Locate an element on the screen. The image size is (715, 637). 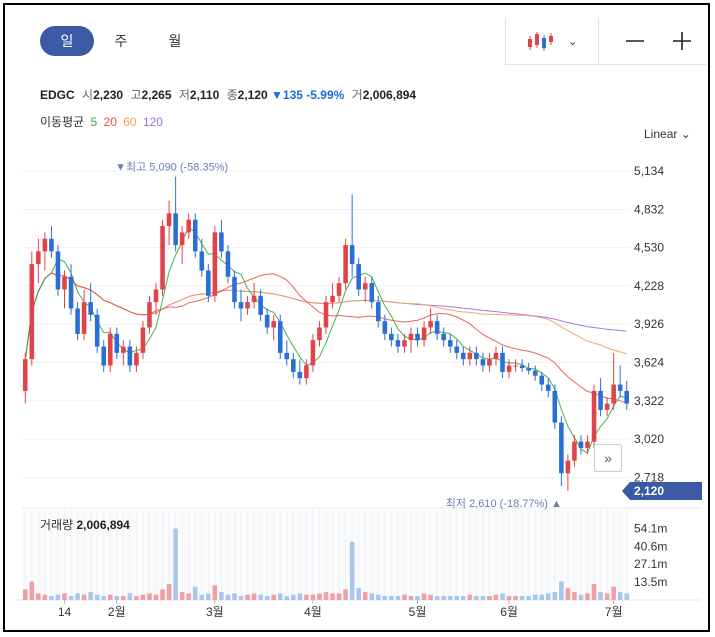
min-price-annotation: 최저 2,610 (-18.77%) ▲ is located at coordinates (504, 503).